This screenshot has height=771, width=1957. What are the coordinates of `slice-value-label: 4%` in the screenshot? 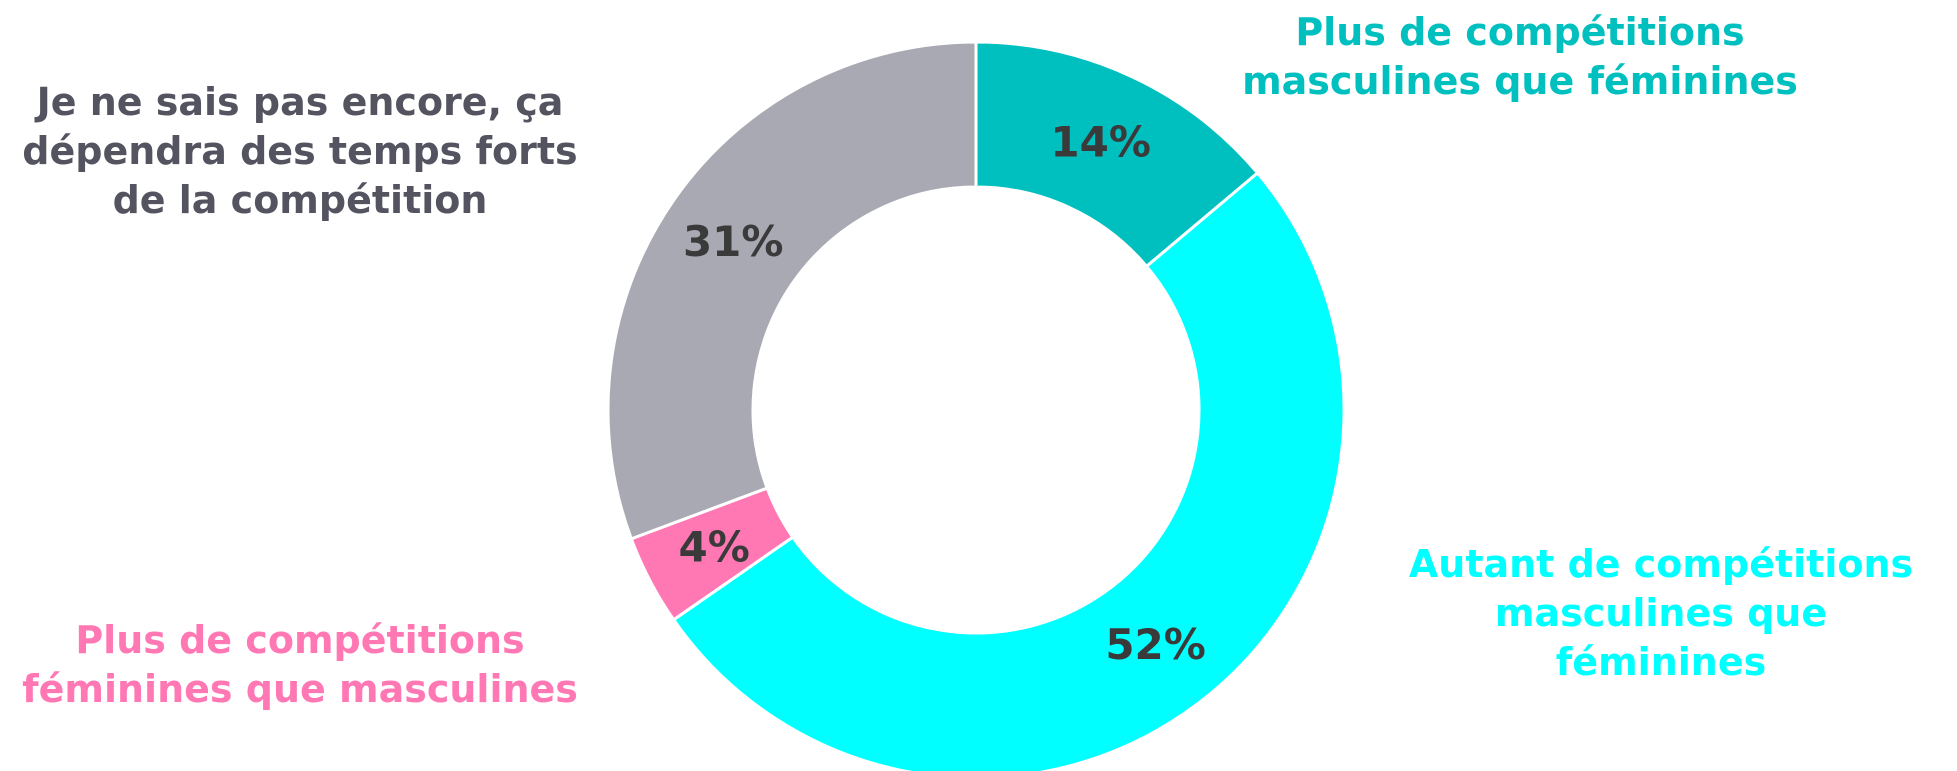 It's located at (714, 547).